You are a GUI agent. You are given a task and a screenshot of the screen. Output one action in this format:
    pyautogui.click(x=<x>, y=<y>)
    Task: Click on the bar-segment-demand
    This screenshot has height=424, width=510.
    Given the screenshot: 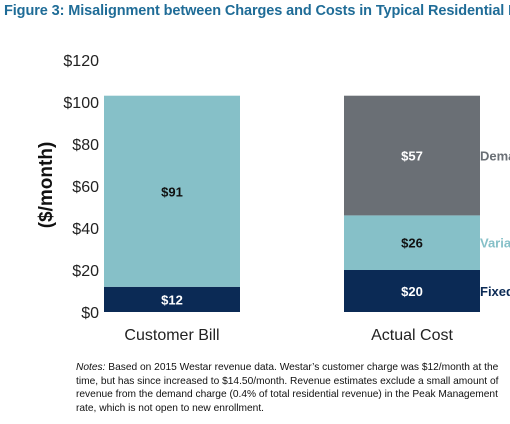 What is the action you would take?
    pyautogui.click(x=412, y=155)
    